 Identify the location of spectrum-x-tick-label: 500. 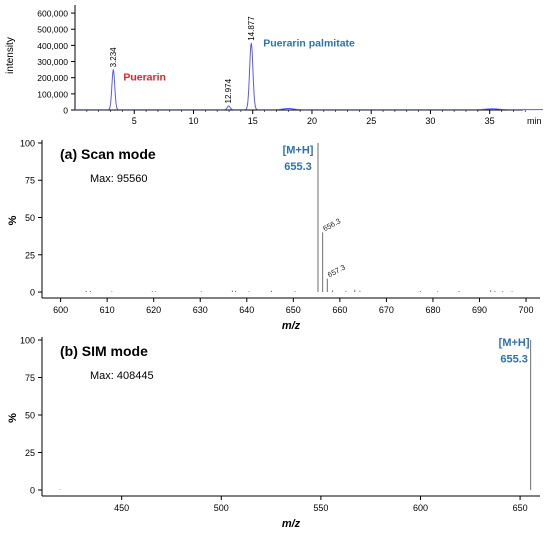
(221, 508).